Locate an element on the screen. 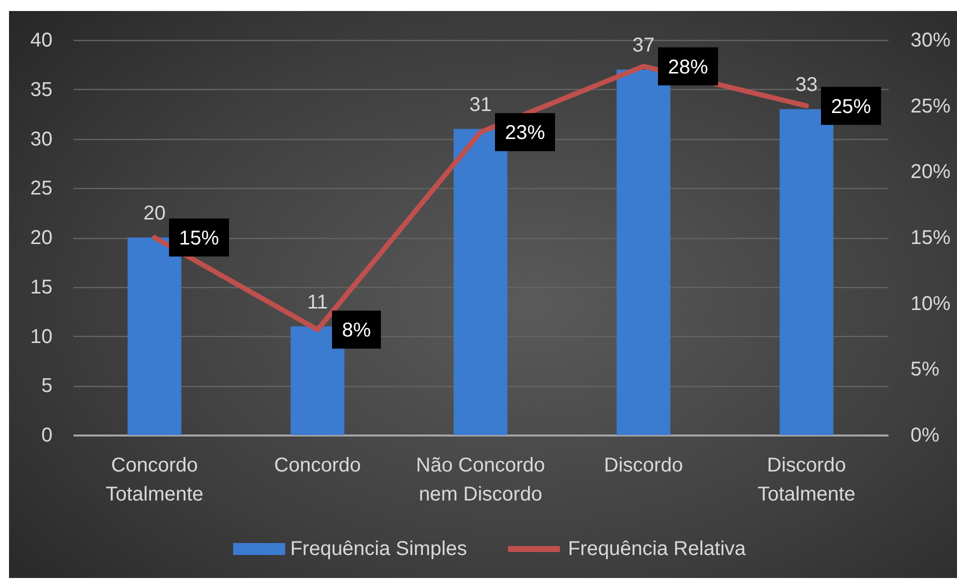 This screenshot has height=580, width=957. y2-tick-label: 0% is located at coordinates (925, 435).